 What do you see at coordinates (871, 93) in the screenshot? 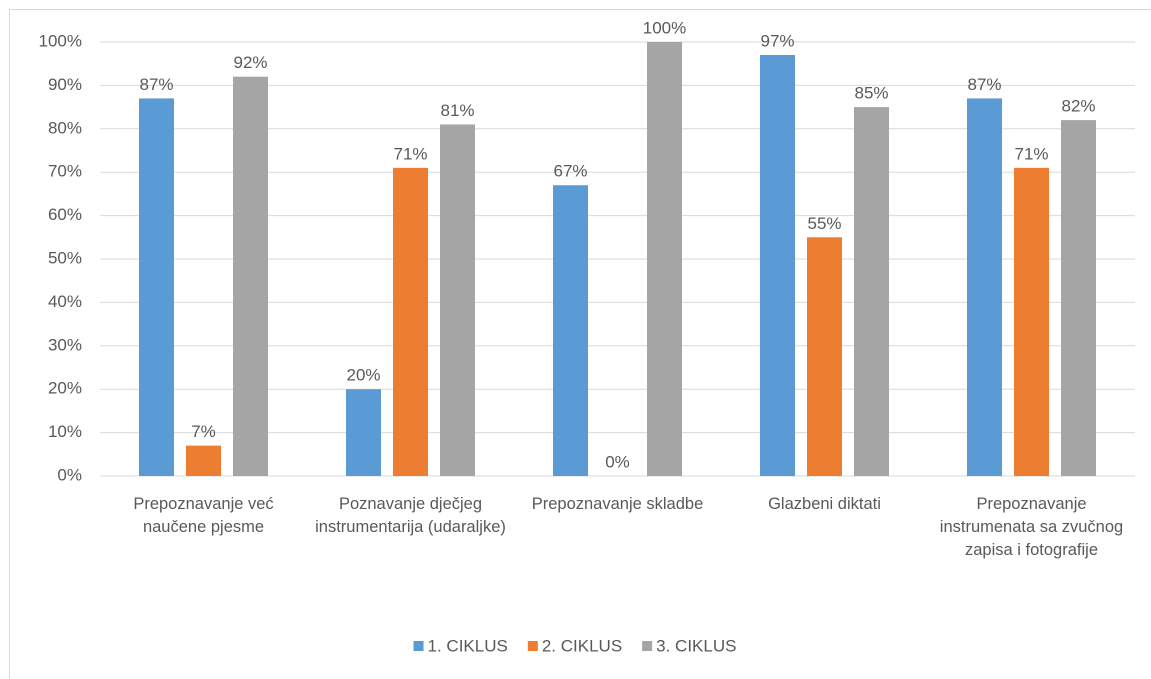
I see `data-label: 85%` at bounding box center [871, 93].